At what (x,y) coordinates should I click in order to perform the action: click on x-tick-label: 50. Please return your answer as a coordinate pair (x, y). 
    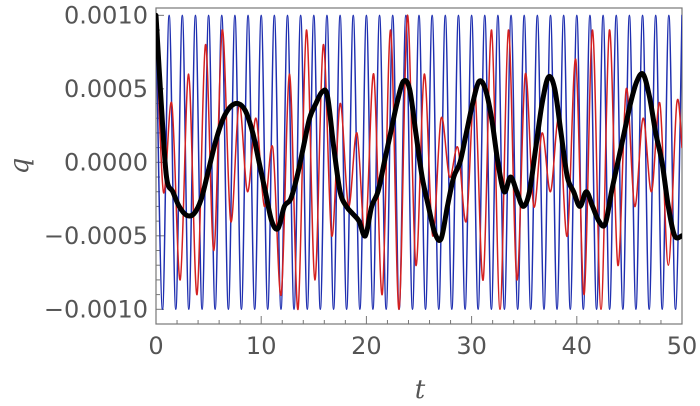
    Looking at the image, I should click on (682, 346).